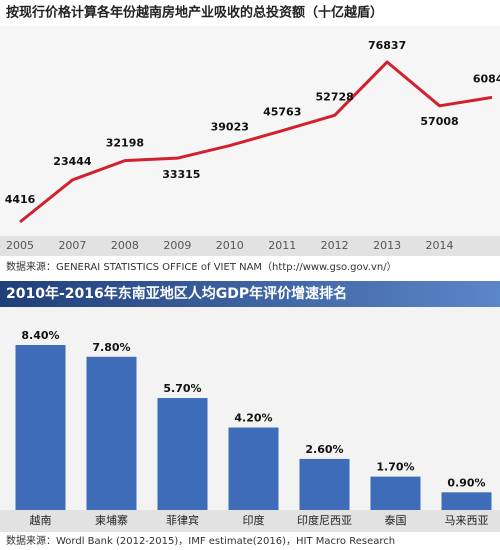 The width and height of the screenshot is (500, 550). Describe the element at coordinates (182, 520) in the screenshot. I see `x-tick-label: 菲律宾` at that location.